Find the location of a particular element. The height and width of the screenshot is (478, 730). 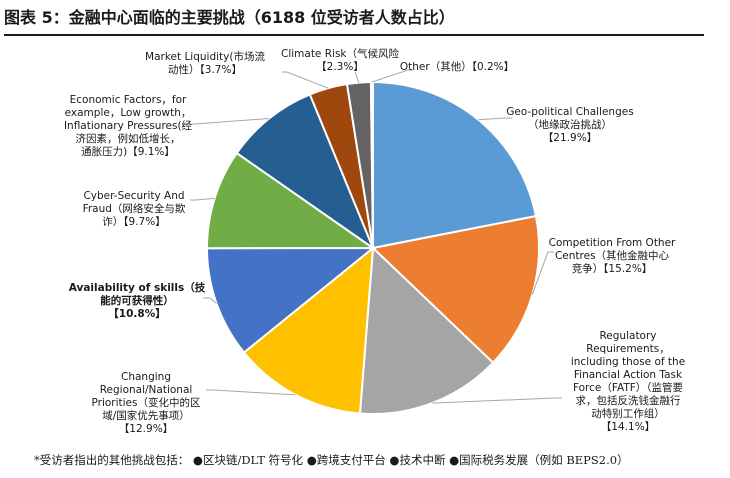

figure-title: 图表 5：金融中心面临的主要挑战（6188 位受访者人数占比） is located at coordinates (354, 20).